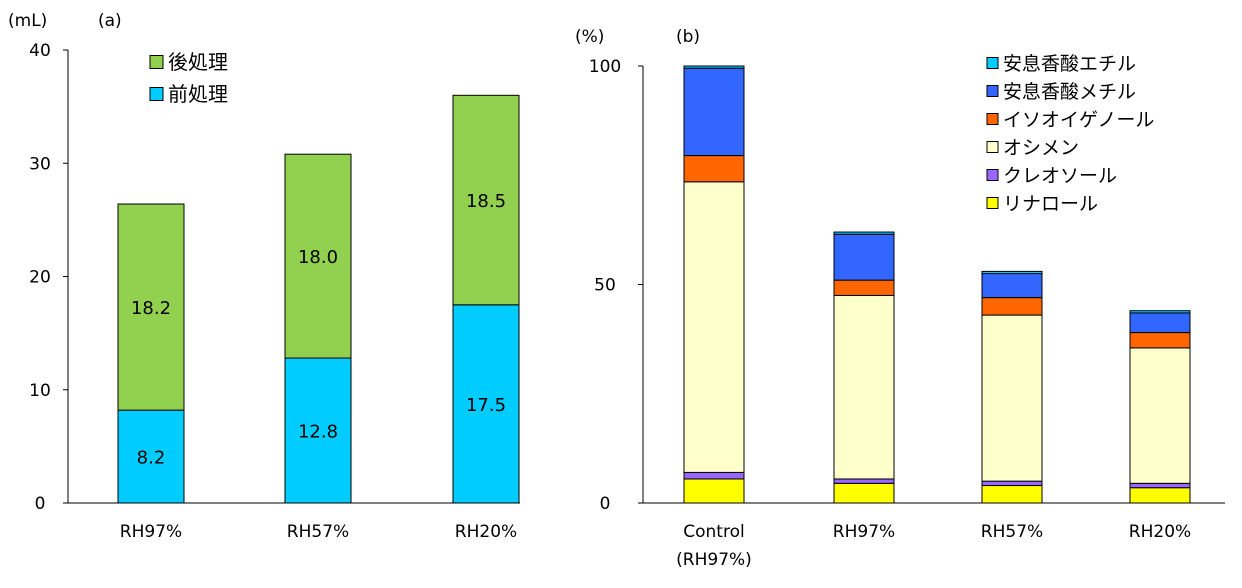 Image resolution: width=1242 pixels, height=588 pixels. Describe the element at coordinates (1069, 64) in the screenshot. I see `legend-label: 安息香酸エチル` at that location.